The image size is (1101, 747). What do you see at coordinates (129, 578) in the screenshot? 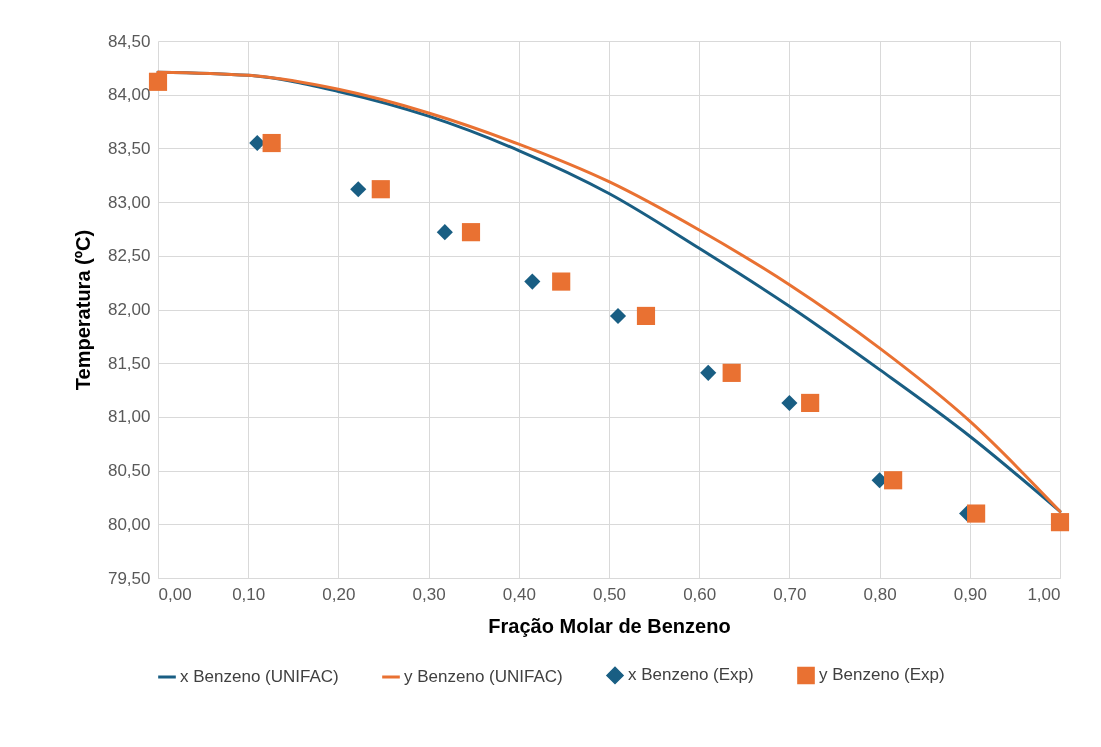
I see `y-tick-label: 79,50` at bounding box center [129, 578].